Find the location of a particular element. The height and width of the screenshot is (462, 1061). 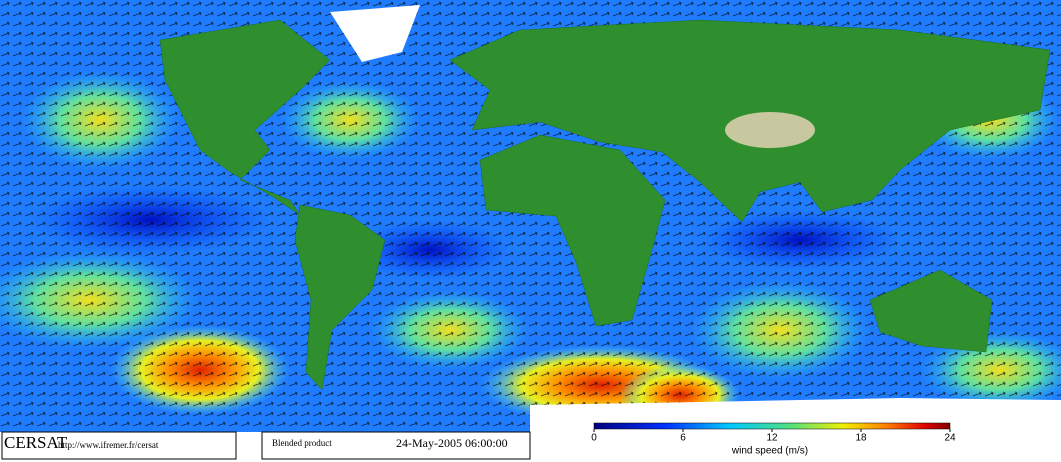

logo-box is located at coordinates (119, 445).